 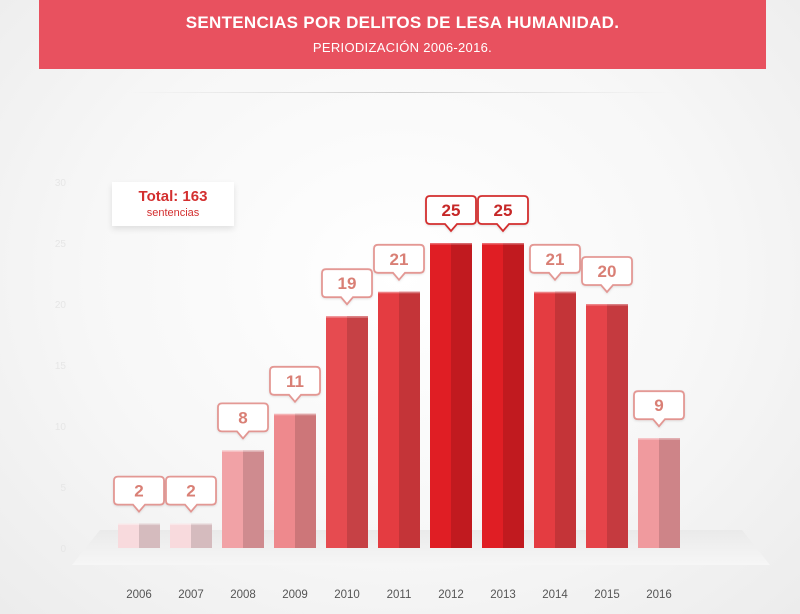 I want to click on y-tick-label: 15, so click(x=61, y=366).